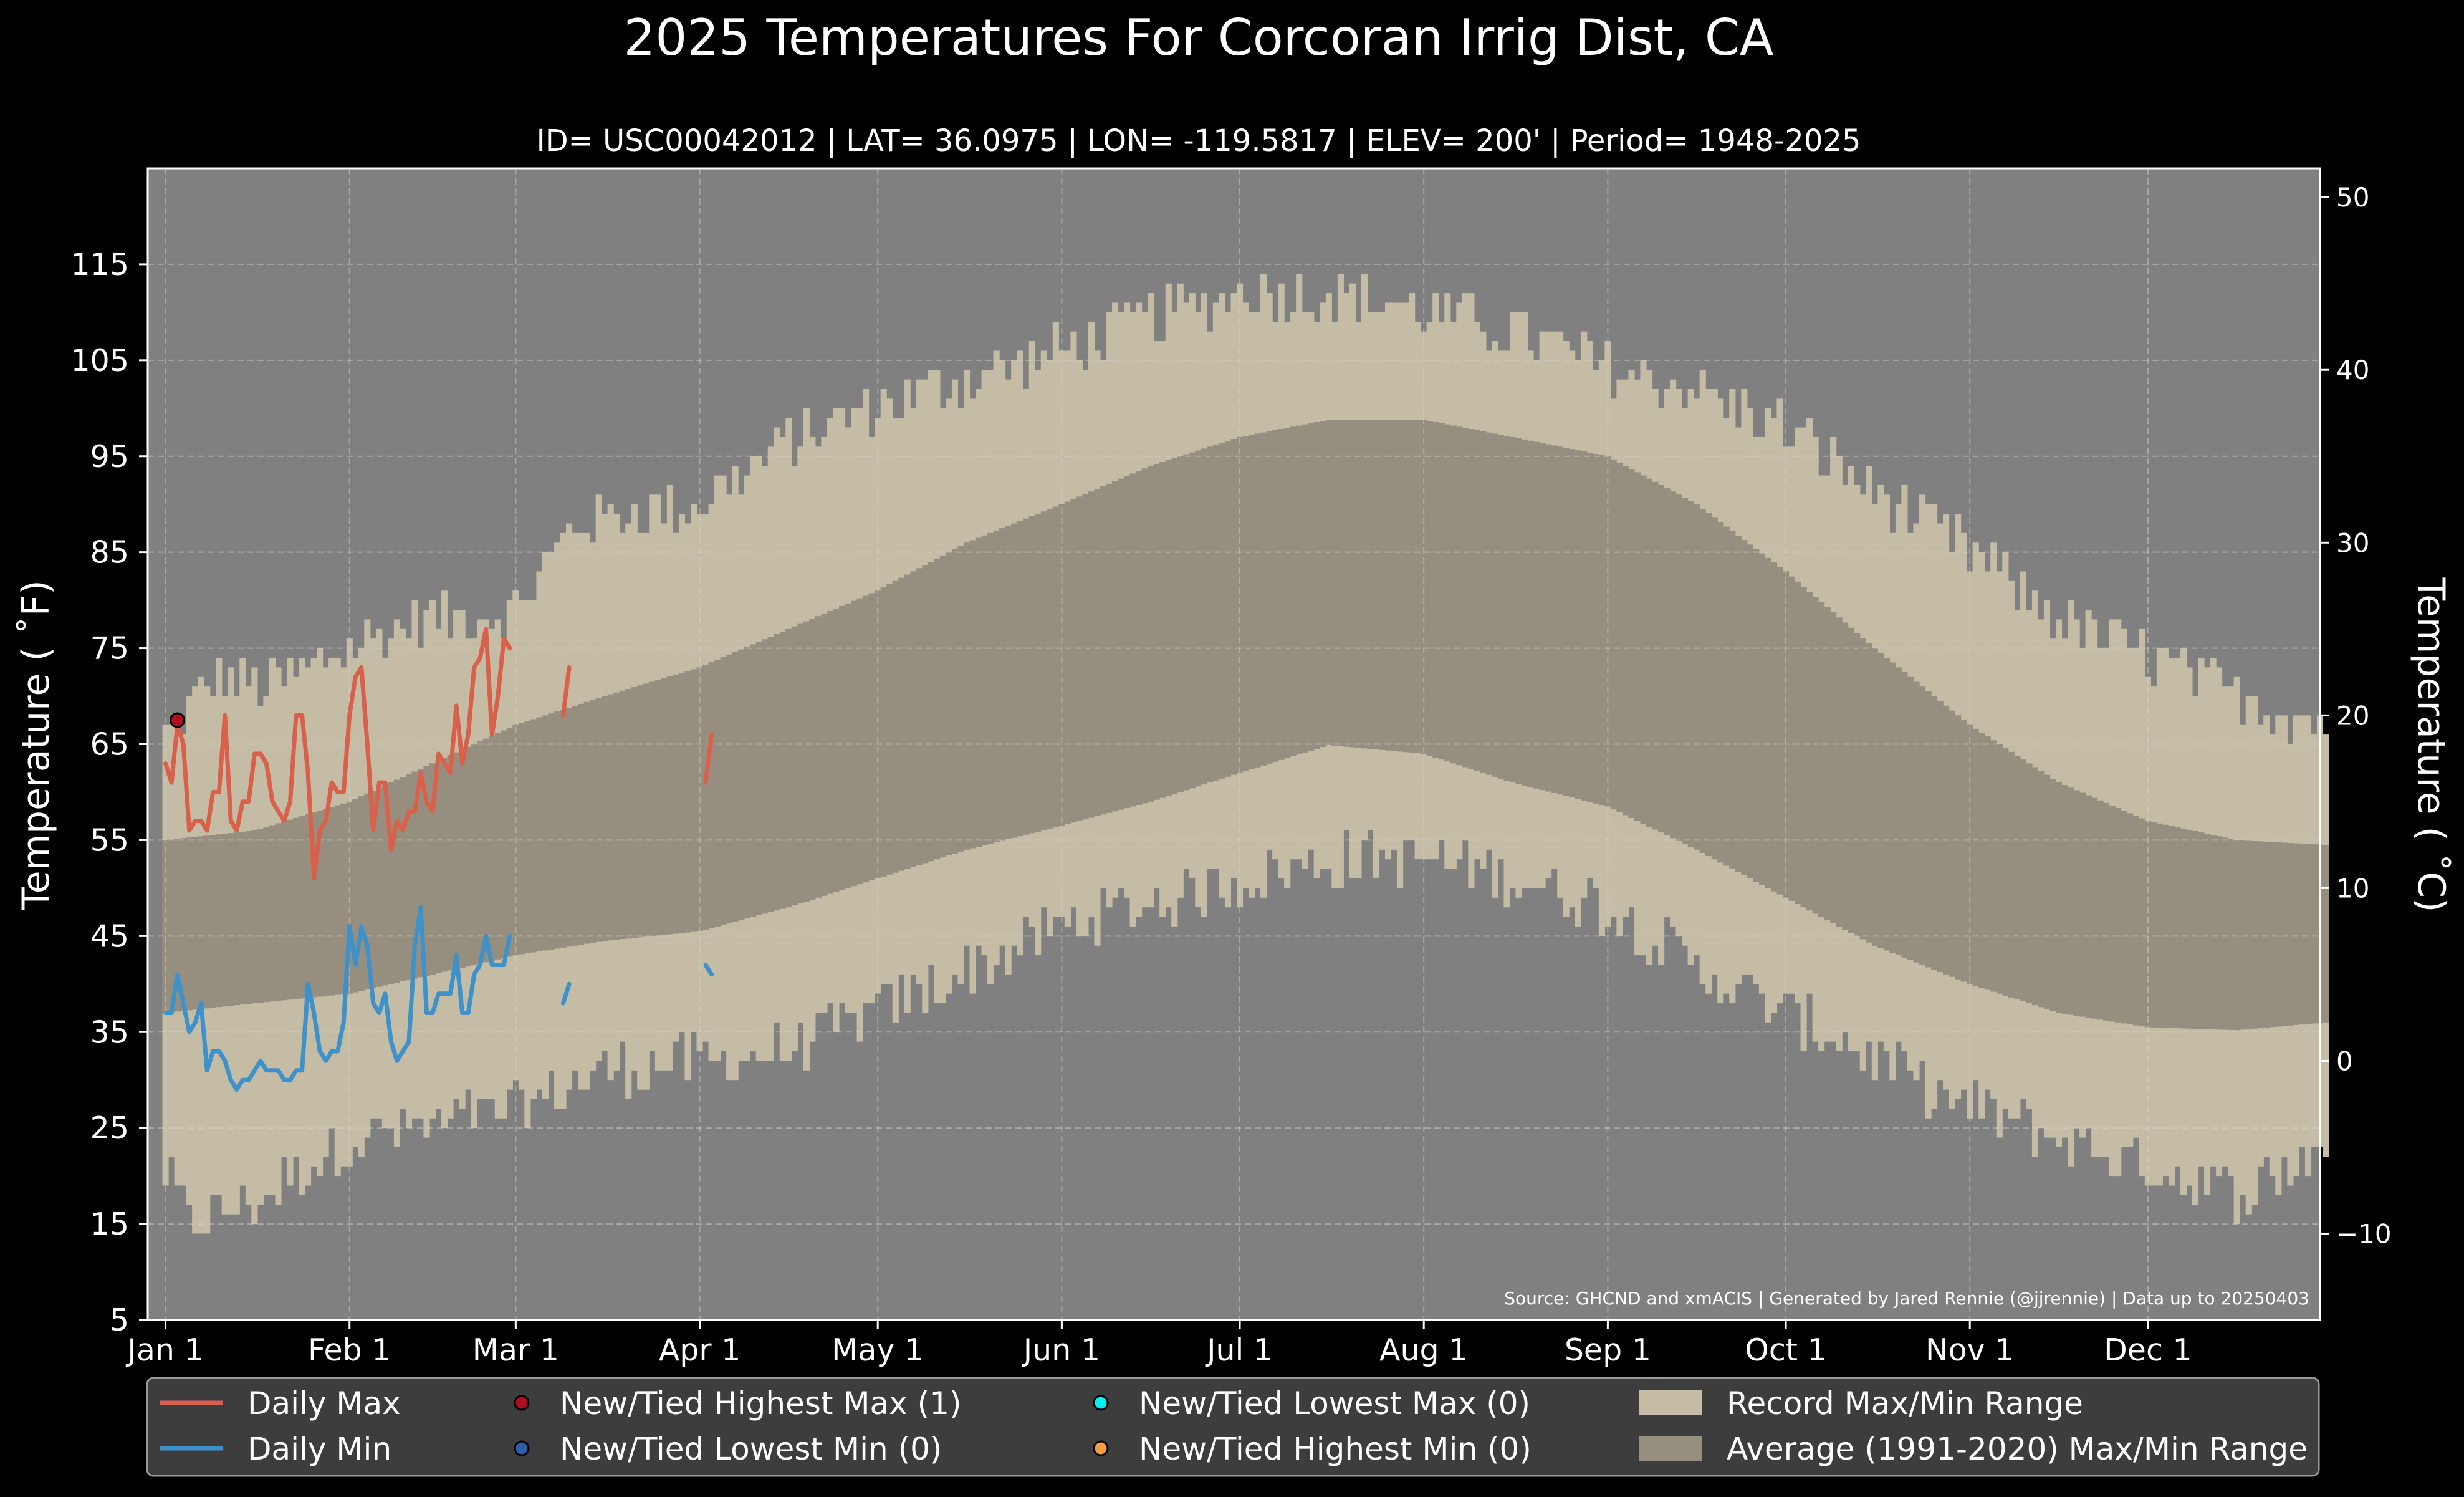 The width and height of the screenshot is (2464, 1497). I want to click on record-points, so click(178, 720).